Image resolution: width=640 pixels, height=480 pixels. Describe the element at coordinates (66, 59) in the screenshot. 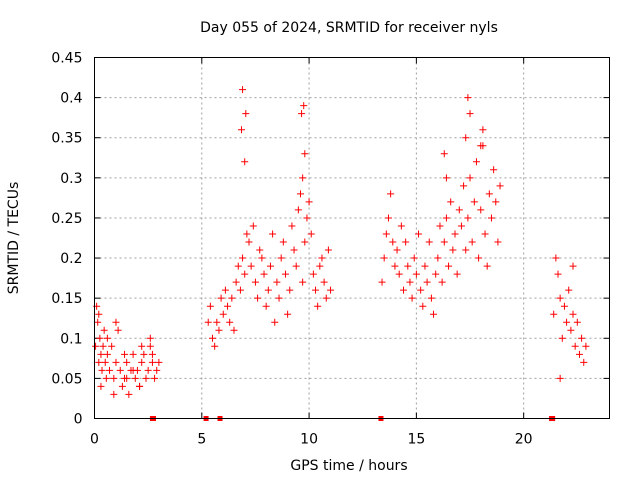

I see `y-tick-label: 0.45` at that location.